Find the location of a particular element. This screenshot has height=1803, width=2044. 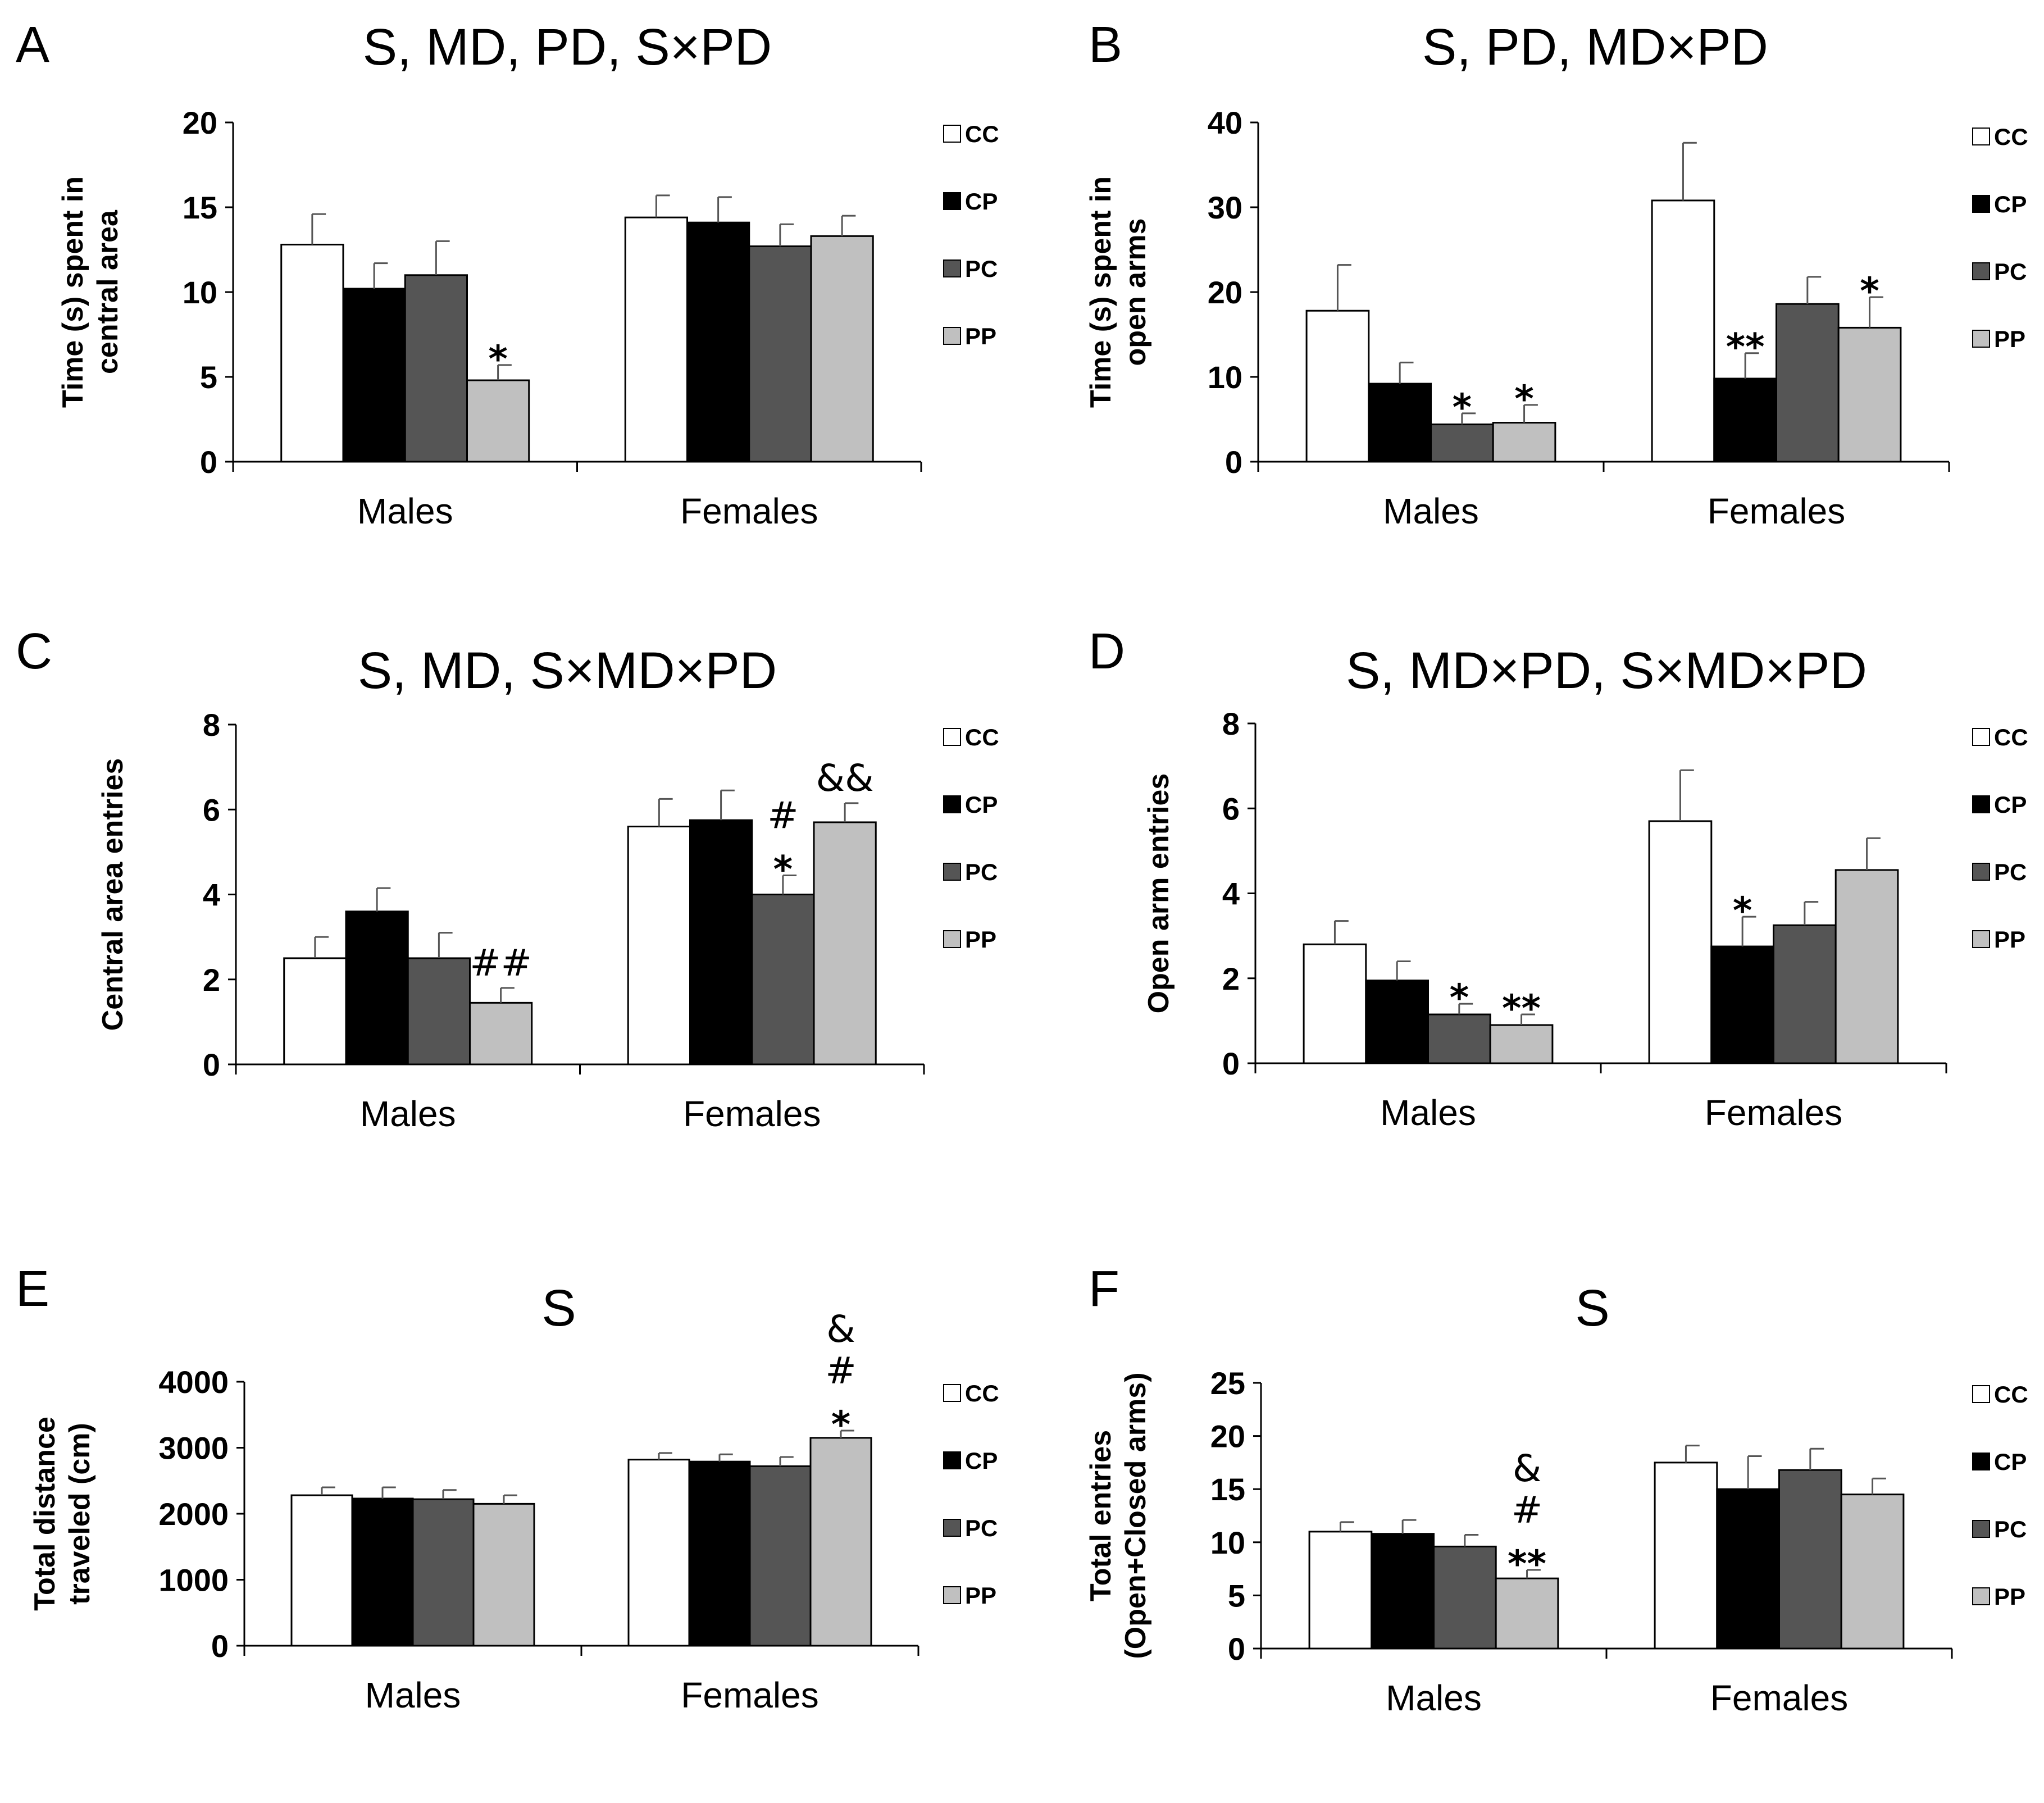

panel-letter-F: F is located at coordinates (1104, 1289).